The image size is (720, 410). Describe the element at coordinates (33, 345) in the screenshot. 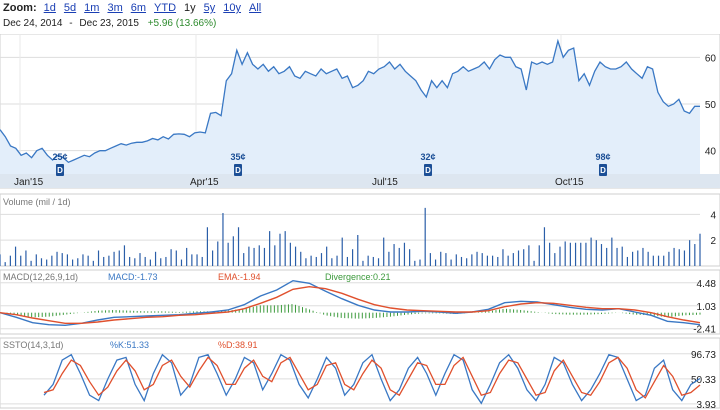

I see `ssto-title: SSTO(14,3,1d)` at that location.